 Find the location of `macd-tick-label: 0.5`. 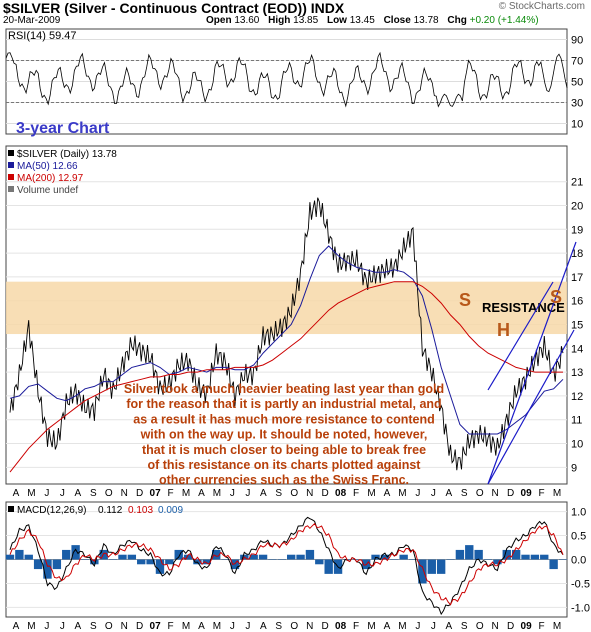

macd-tick-label: 0.5 is located at coordinates (578, 537).